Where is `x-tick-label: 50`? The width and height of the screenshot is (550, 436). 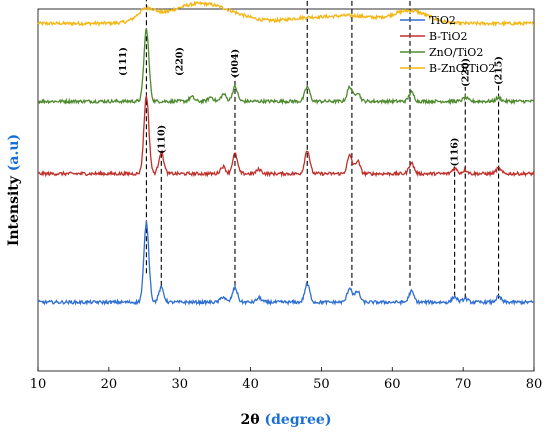
x-tick-label: 50 is located at coordinates (321, 384).